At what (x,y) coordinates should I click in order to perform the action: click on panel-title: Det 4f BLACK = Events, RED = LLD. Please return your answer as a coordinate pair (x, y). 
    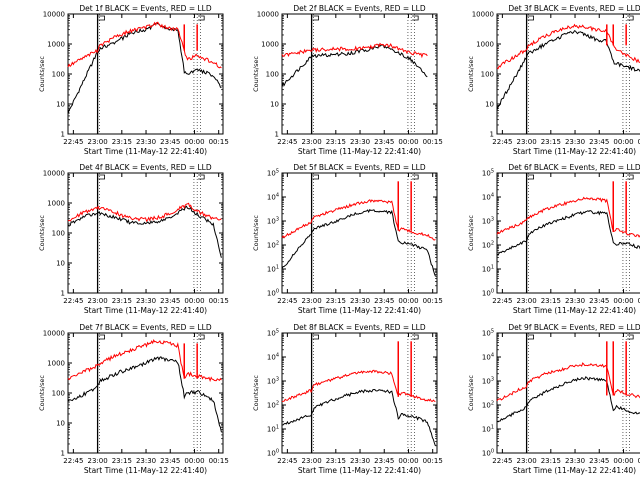
    Looking at the image, I should click on (145, 167).